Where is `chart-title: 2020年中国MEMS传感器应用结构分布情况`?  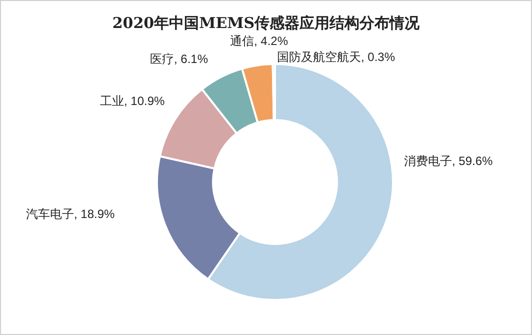 chart-title: 2020年中国MEMS传感器应用结构分布情况 is located at coordinates (266, 23).